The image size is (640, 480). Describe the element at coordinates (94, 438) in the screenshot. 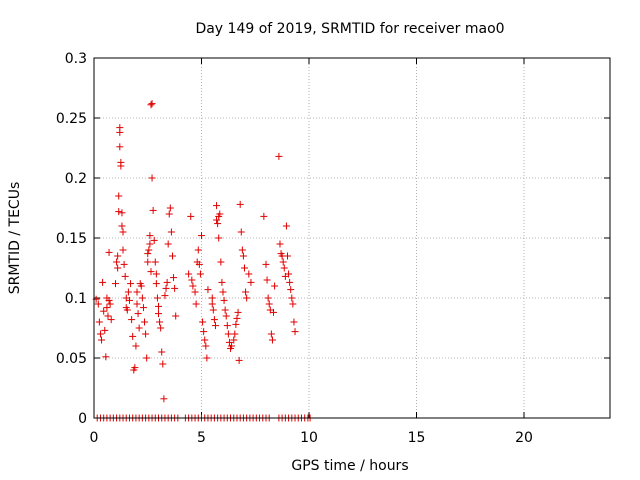

I see `x-tick-label: 0` at that location.